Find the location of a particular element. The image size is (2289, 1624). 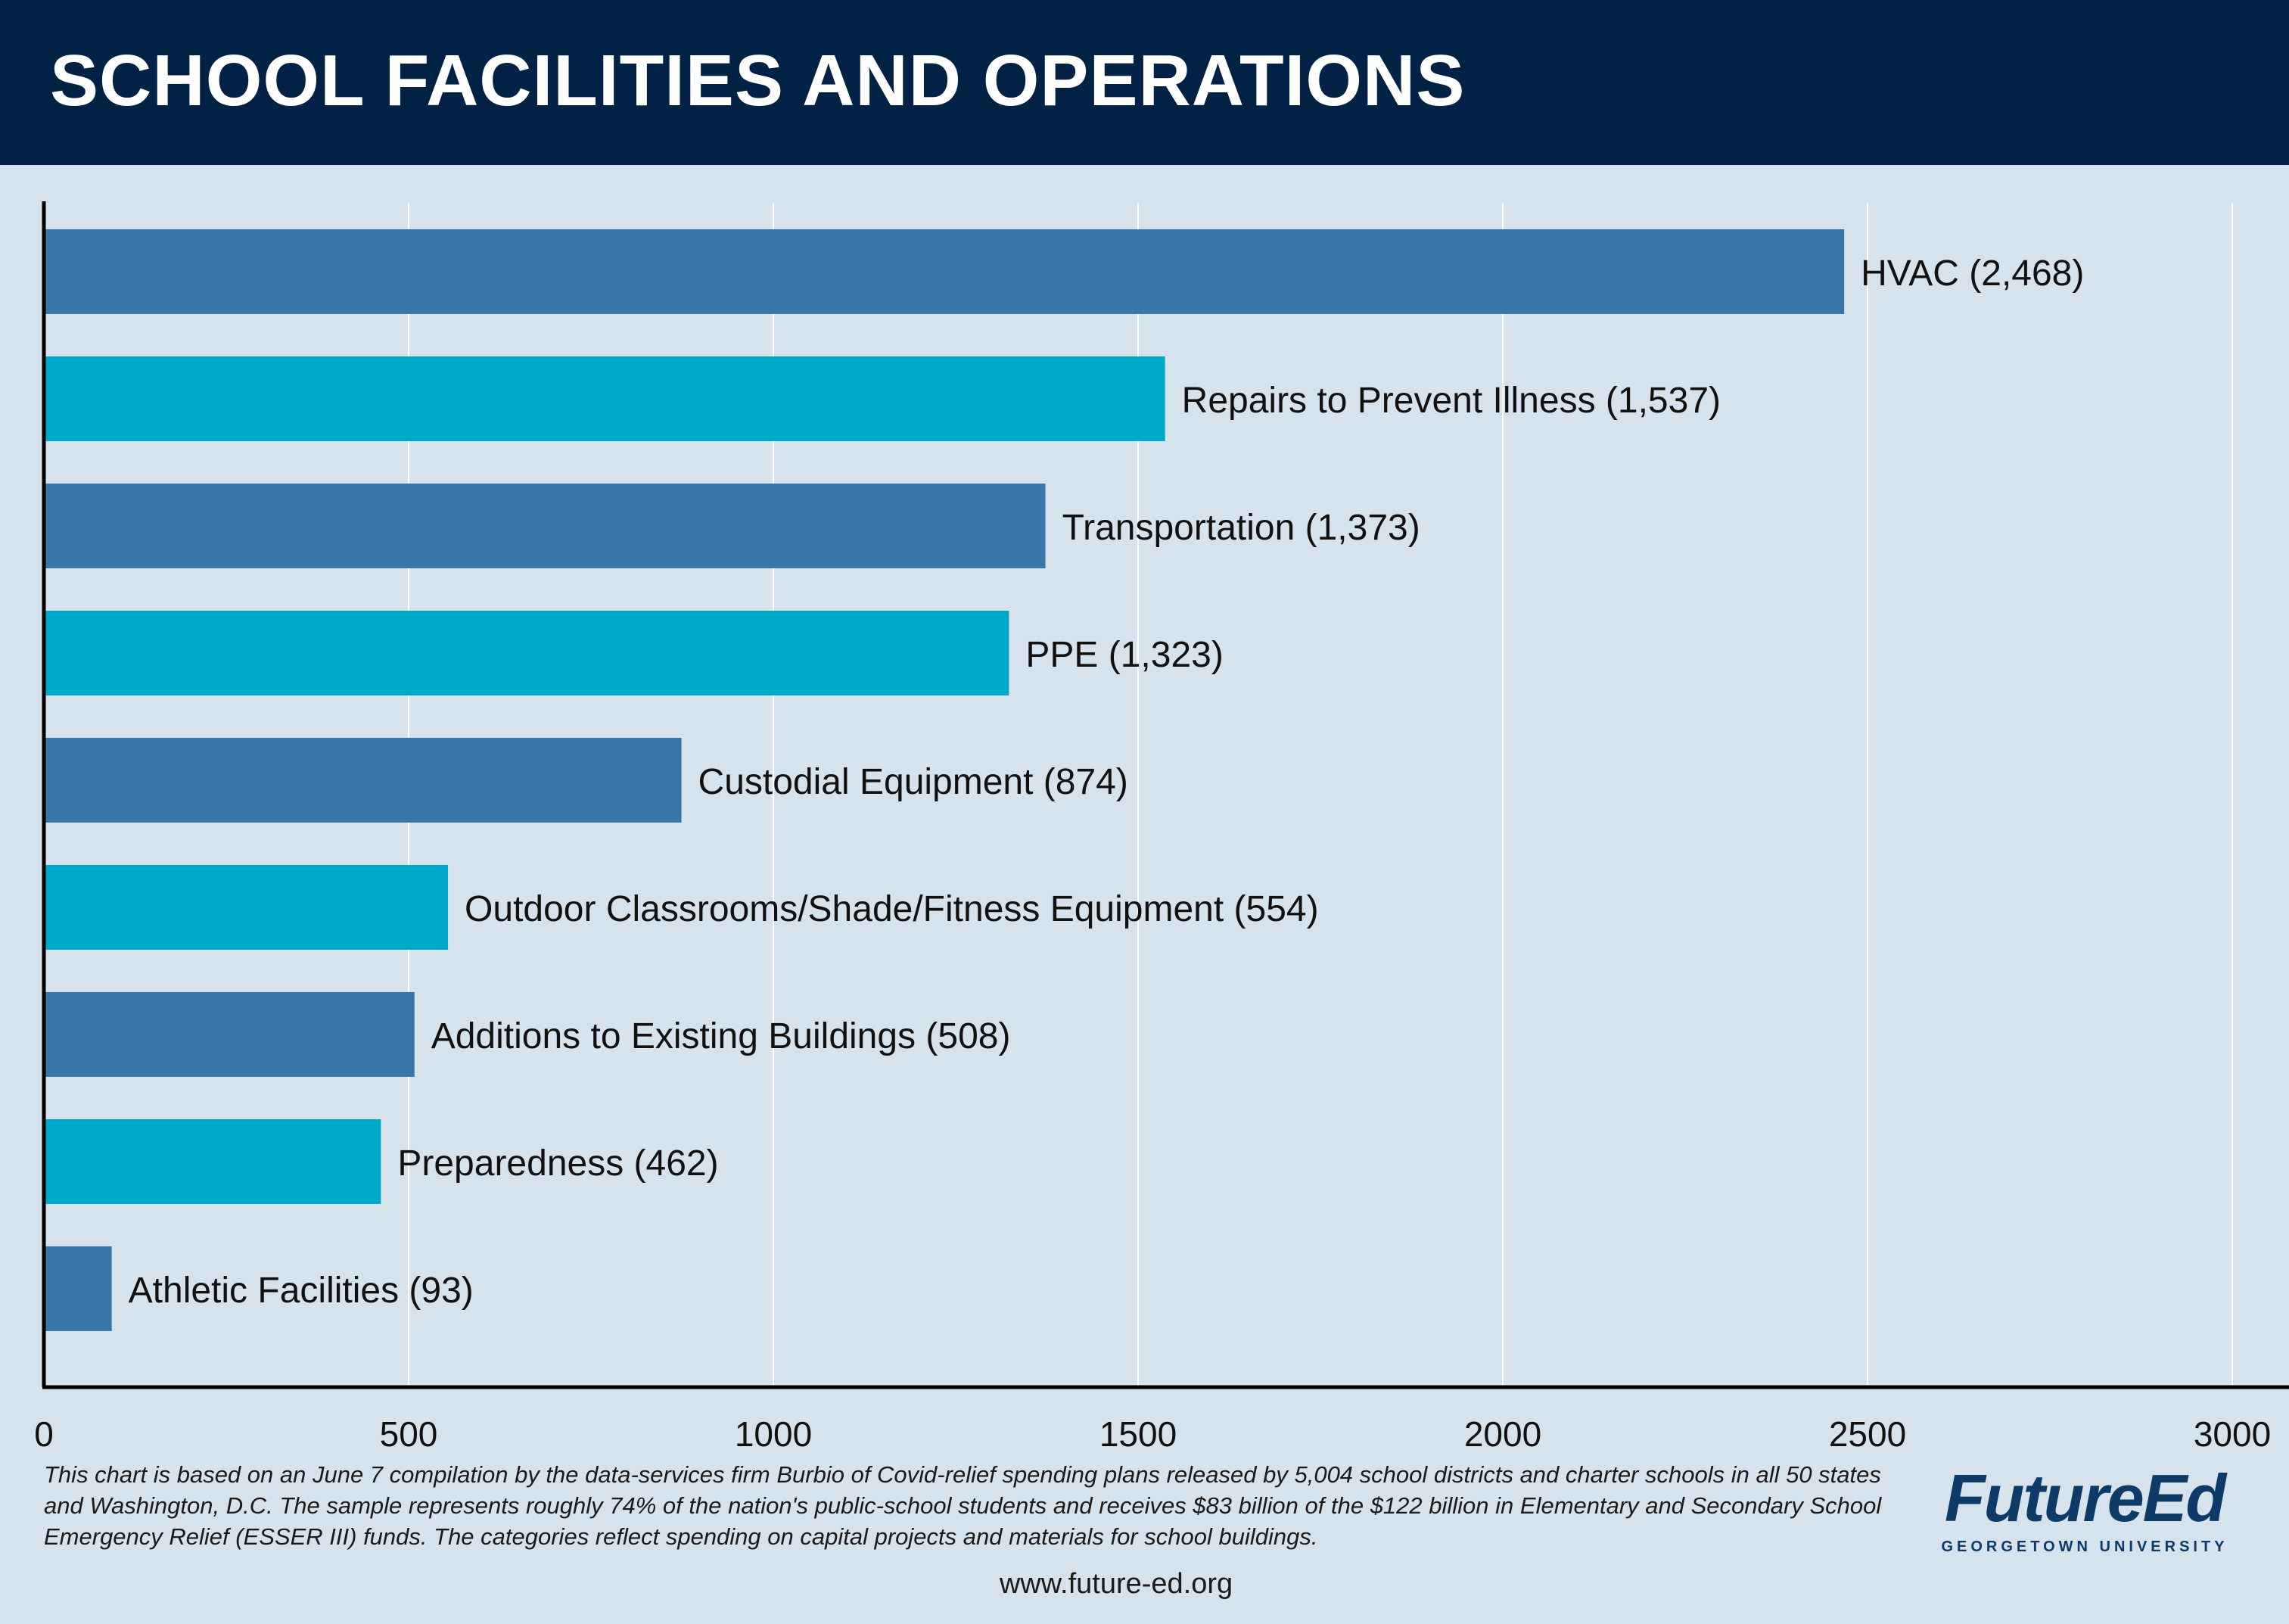

bar-label: HVAC (2,468) is located at coordinates (1972, 274).